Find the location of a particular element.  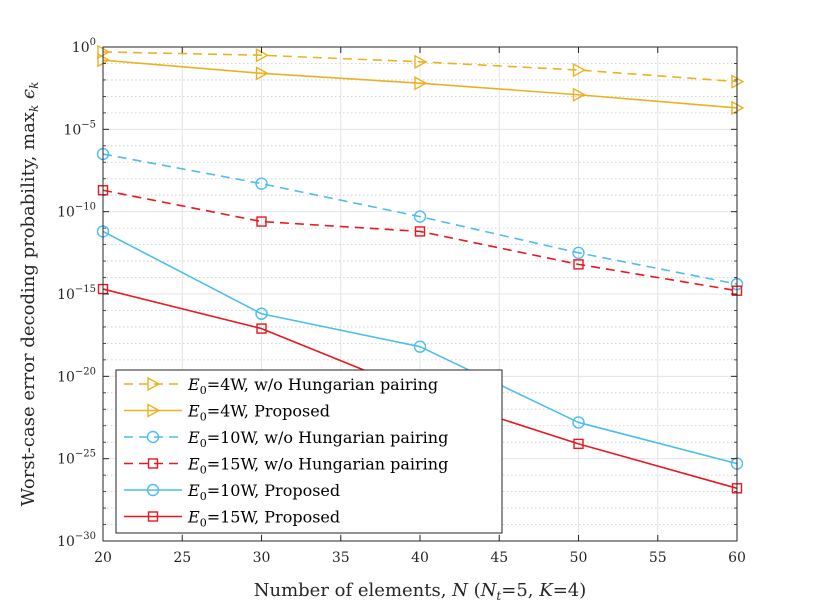

x-tick-label: 60 is located at coordinates (737, 558).